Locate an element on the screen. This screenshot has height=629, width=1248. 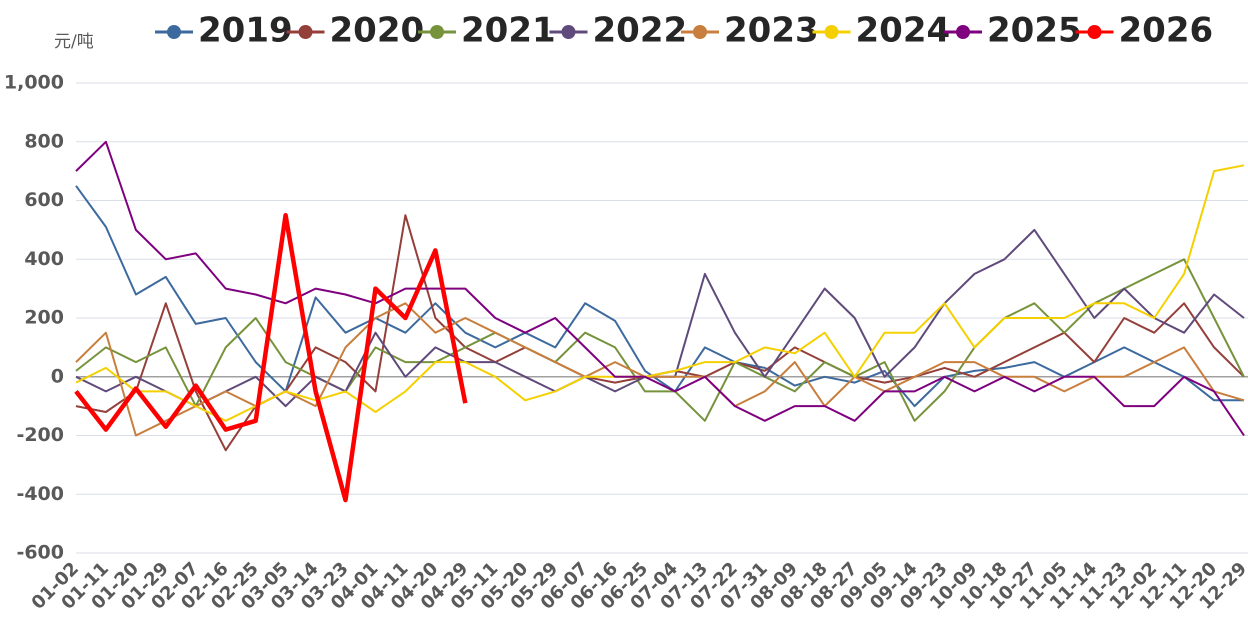
y-tick-label: 0 is located at coordinates (57, 376).